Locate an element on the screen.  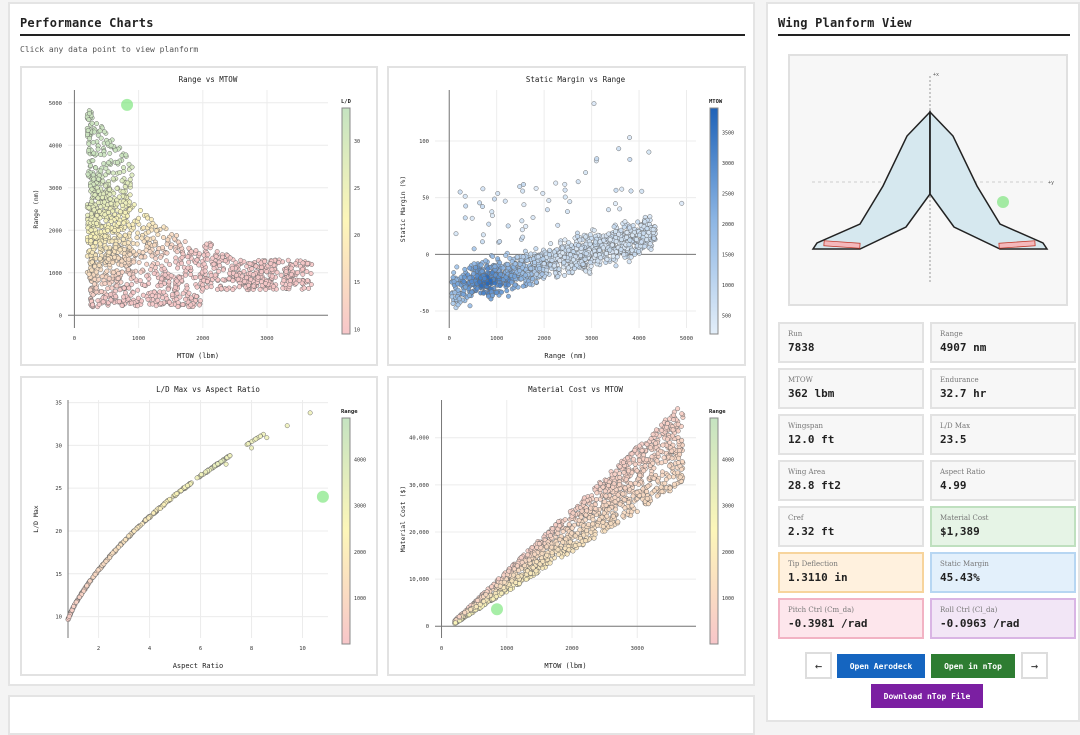
selected-point-highlight is located at coordinates (322, 496).